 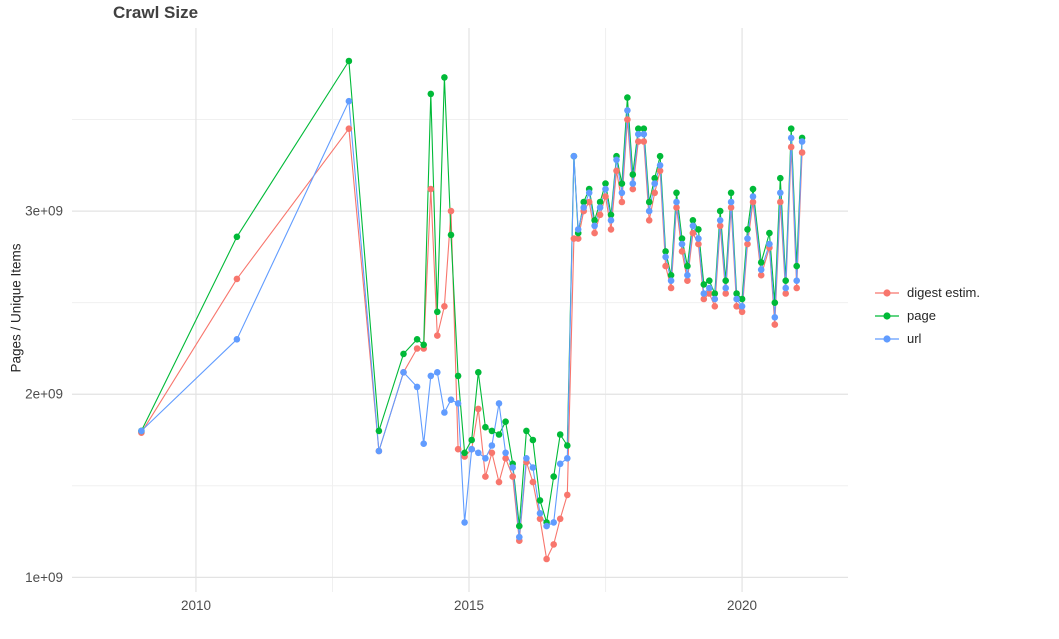 I want to click on x-tick-label: 2010, so click(x=196, y=605).